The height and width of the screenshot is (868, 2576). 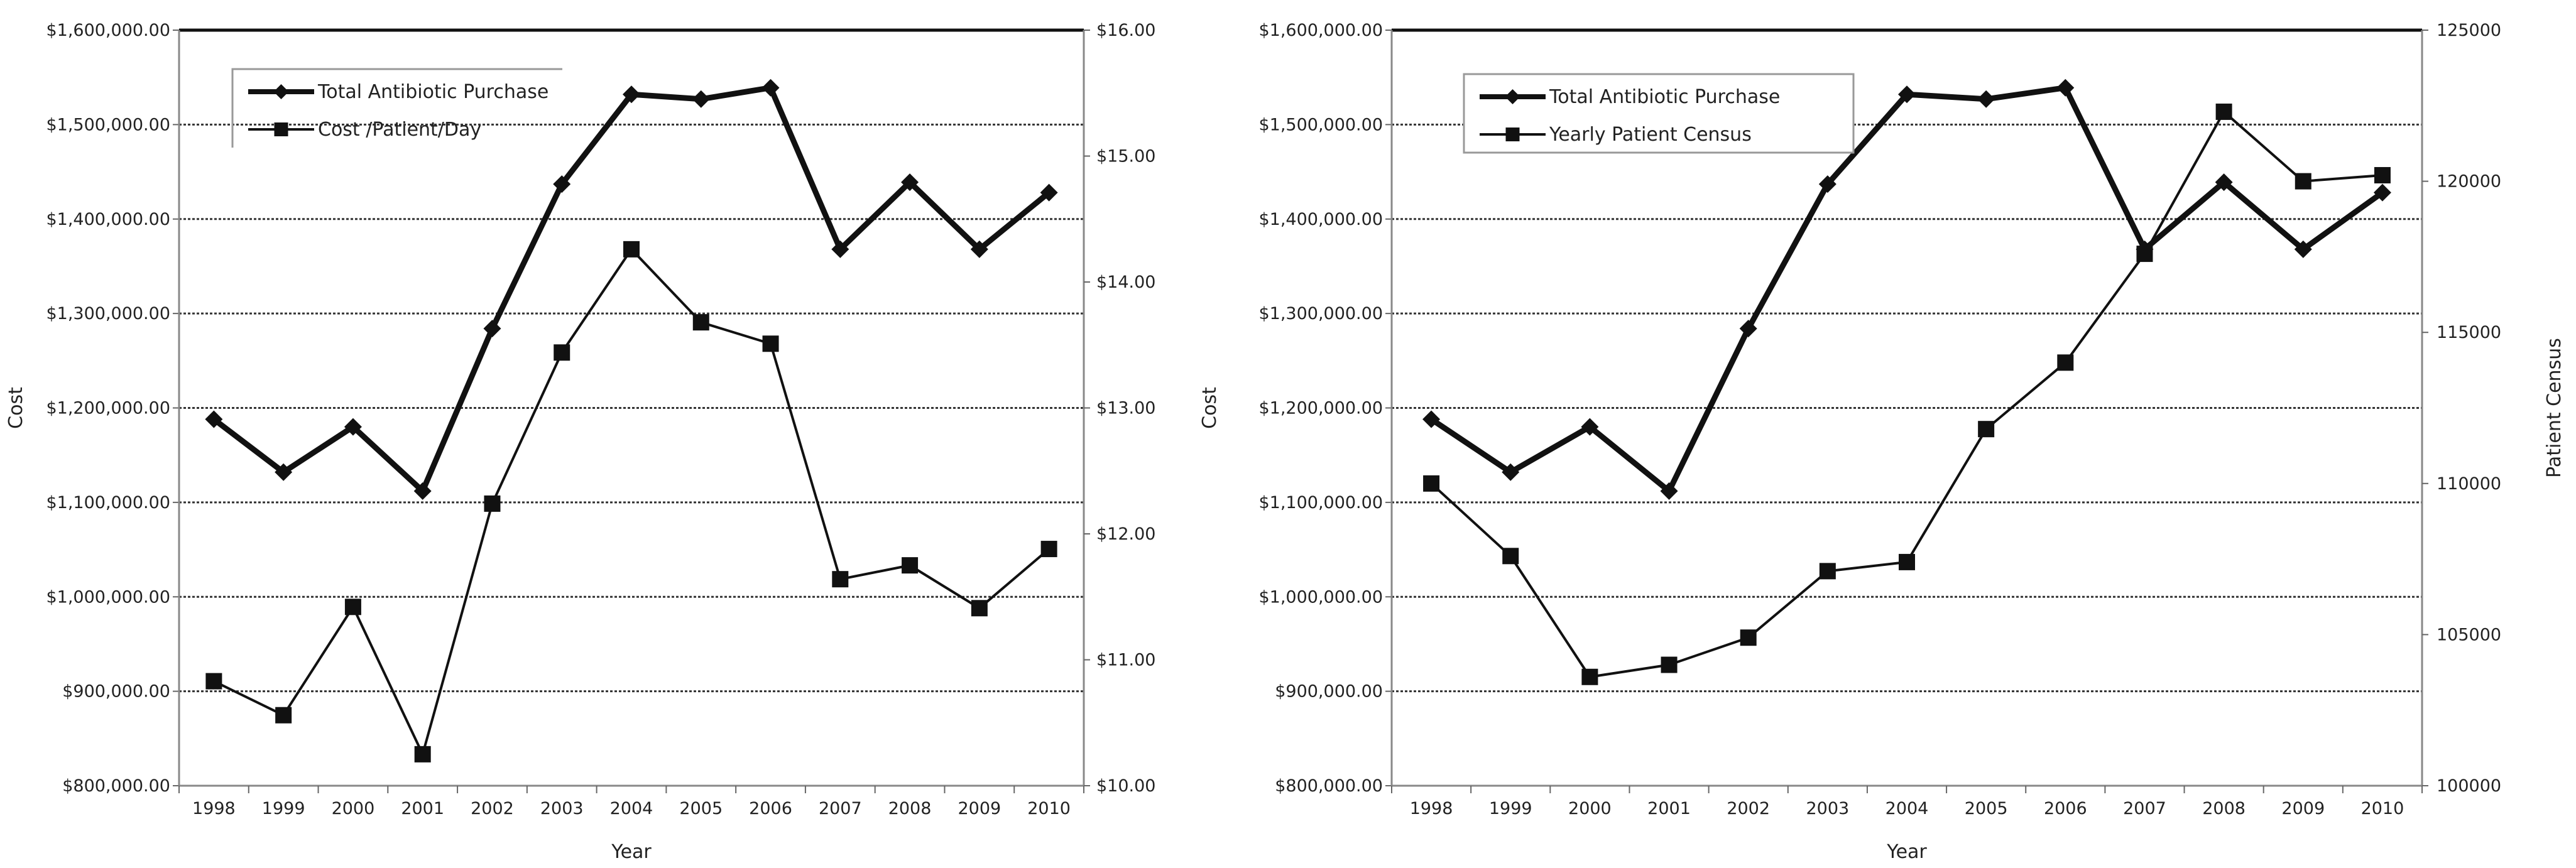 What do you see at coordinates (2469, 484) in the screenshot?
I see `y2-tick-label: 110000` at bounding box center [2469, 484].